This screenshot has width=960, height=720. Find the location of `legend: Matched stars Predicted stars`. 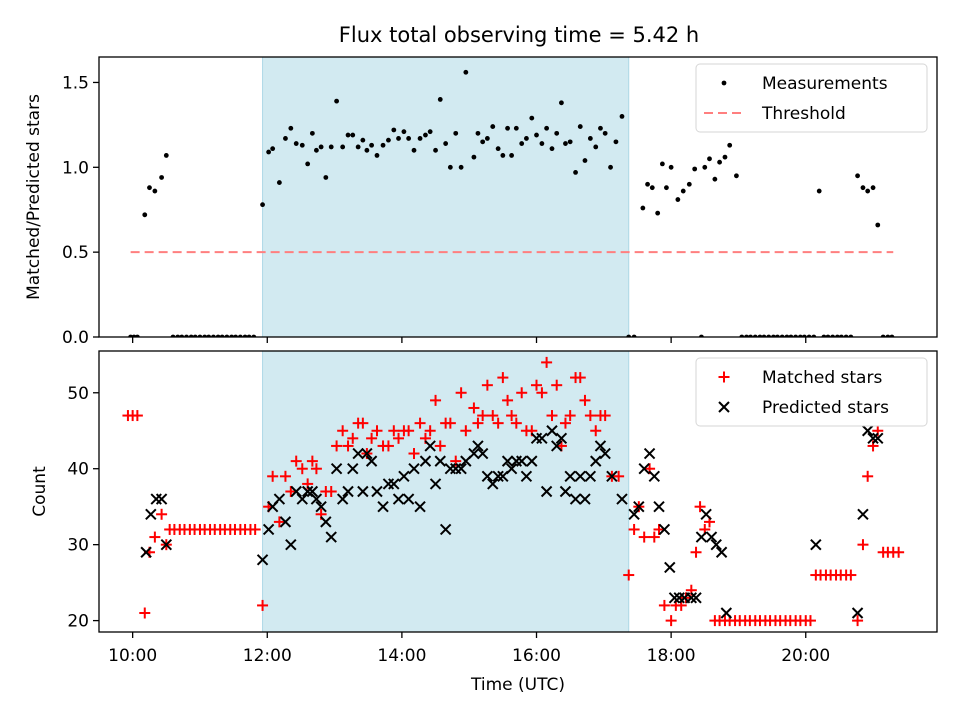

legend: Matched stars Predicted stars is located at coordinates (811, 392).